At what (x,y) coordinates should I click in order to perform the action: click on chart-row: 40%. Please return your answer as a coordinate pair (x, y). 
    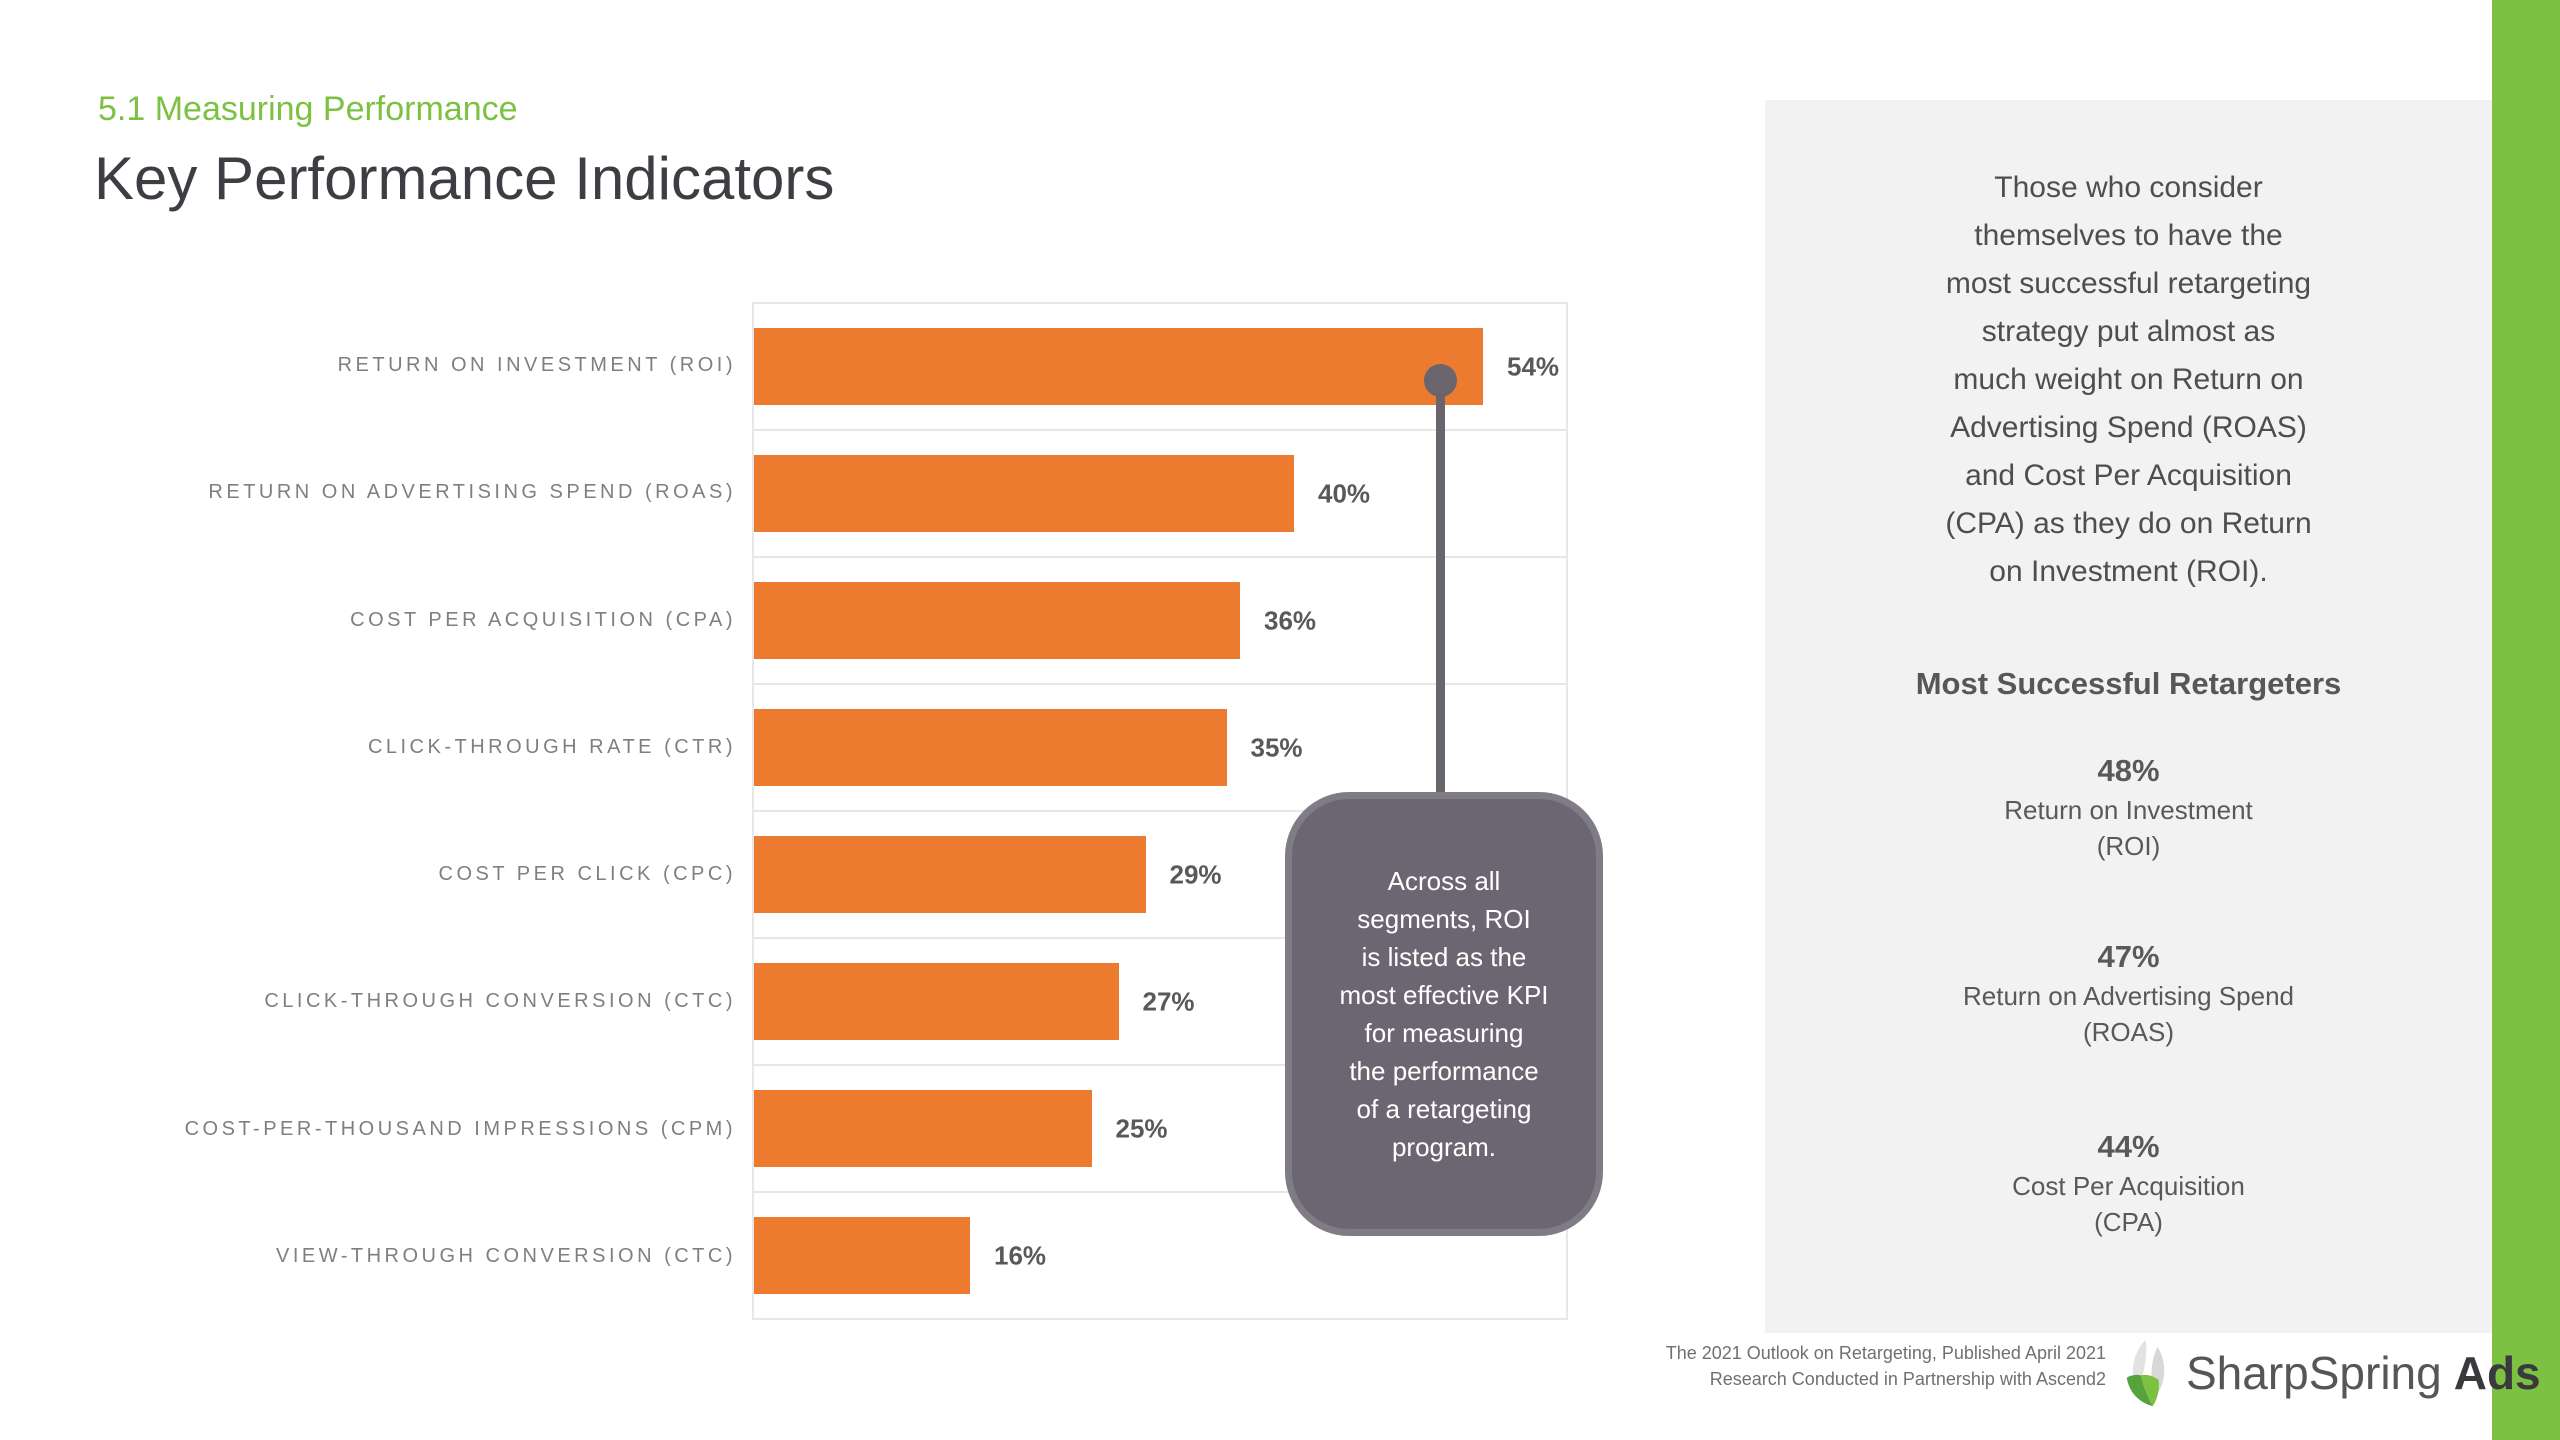
    Looking at the image, I should click on (1160, 494).